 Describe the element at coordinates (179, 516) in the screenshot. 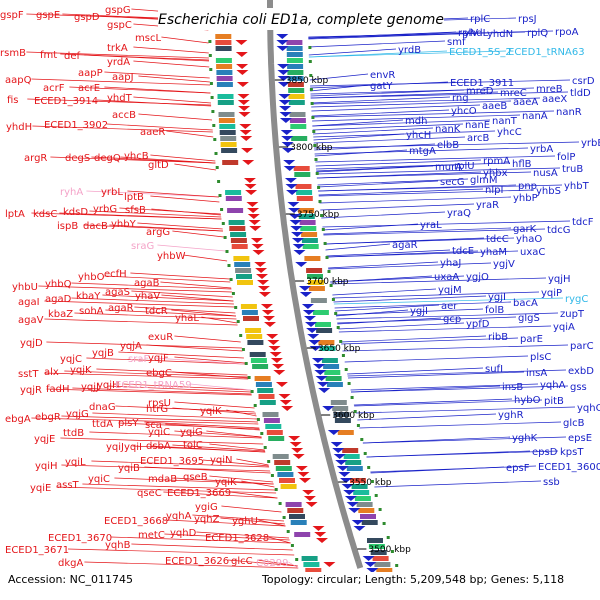

I see `gene-label-left: yqhA` at that location.